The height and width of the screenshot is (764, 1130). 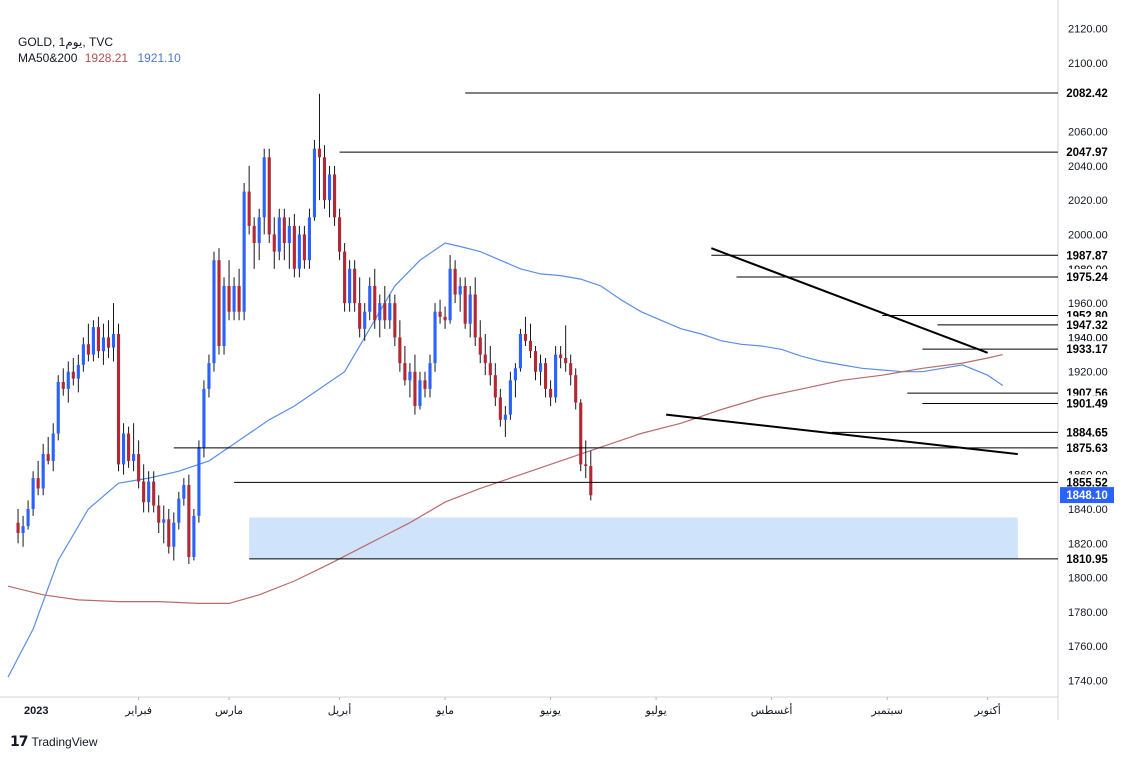 I want to click on support-zone, so click(x=633, y=538).